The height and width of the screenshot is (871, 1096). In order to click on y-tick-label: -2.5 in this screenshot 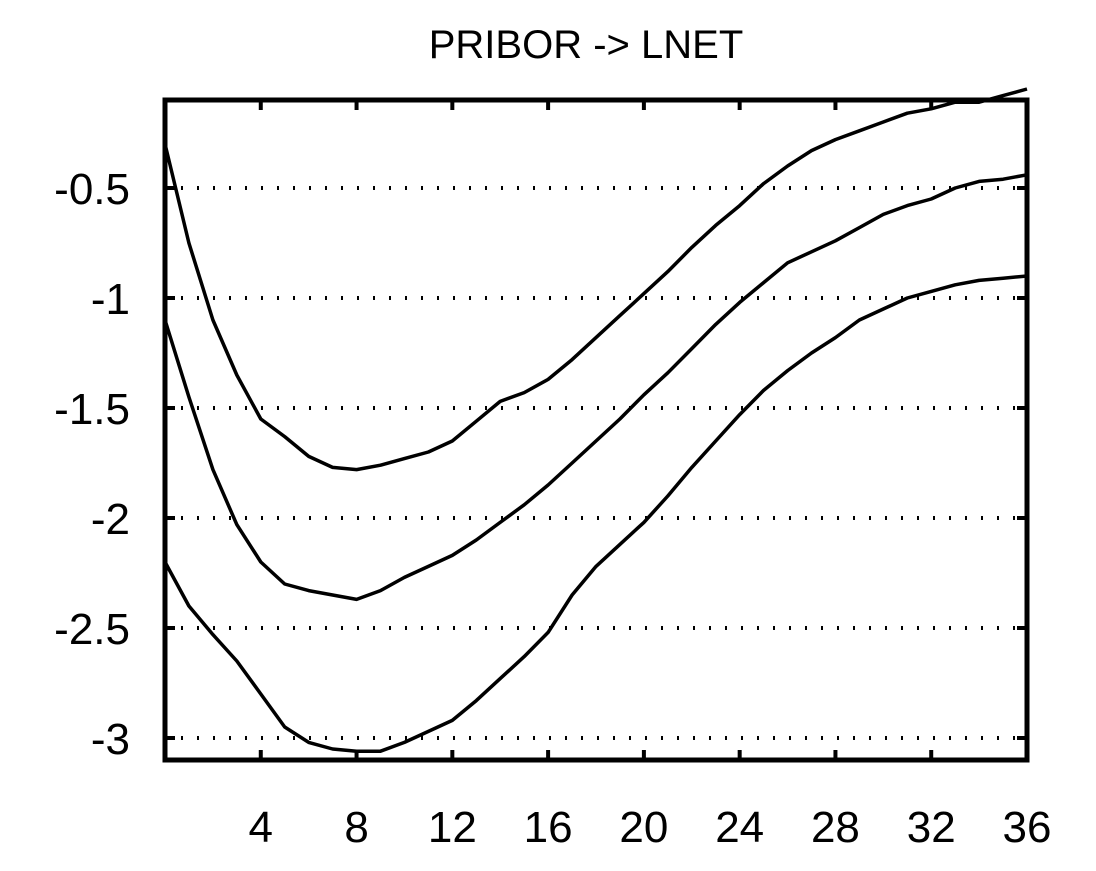, I will do `click(92, 629)`.